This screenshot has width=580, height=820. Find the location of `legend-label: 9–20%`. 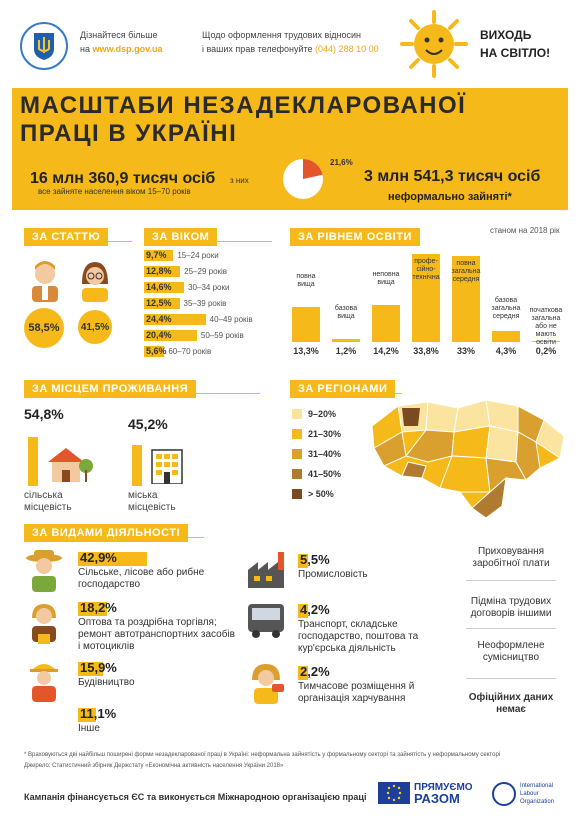

legend-label: 9–20% is located at coordinates (322, 414).